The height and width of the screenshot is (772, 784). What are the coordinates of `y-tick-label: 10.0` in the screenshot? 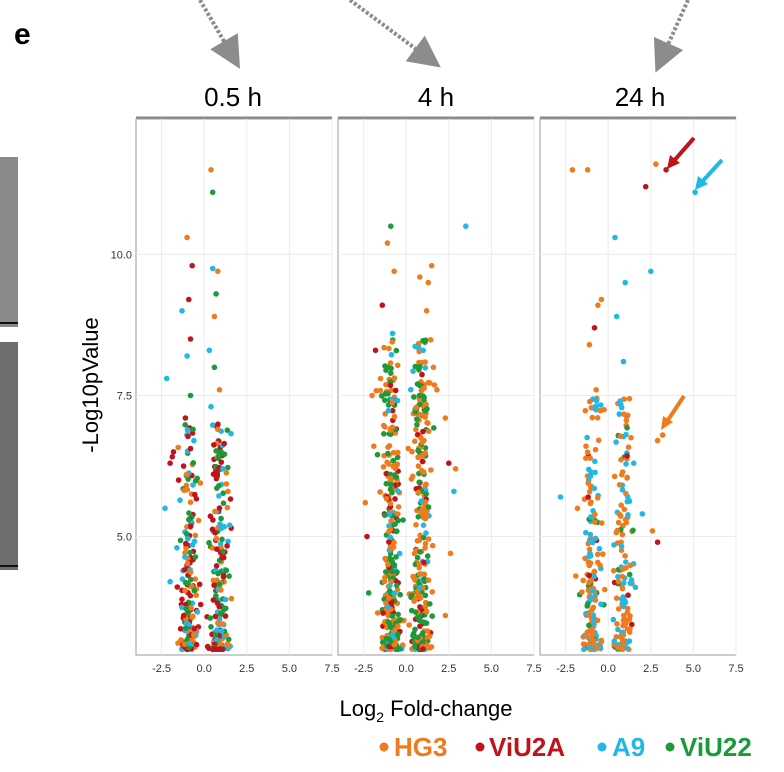 It's located at (121, 255).